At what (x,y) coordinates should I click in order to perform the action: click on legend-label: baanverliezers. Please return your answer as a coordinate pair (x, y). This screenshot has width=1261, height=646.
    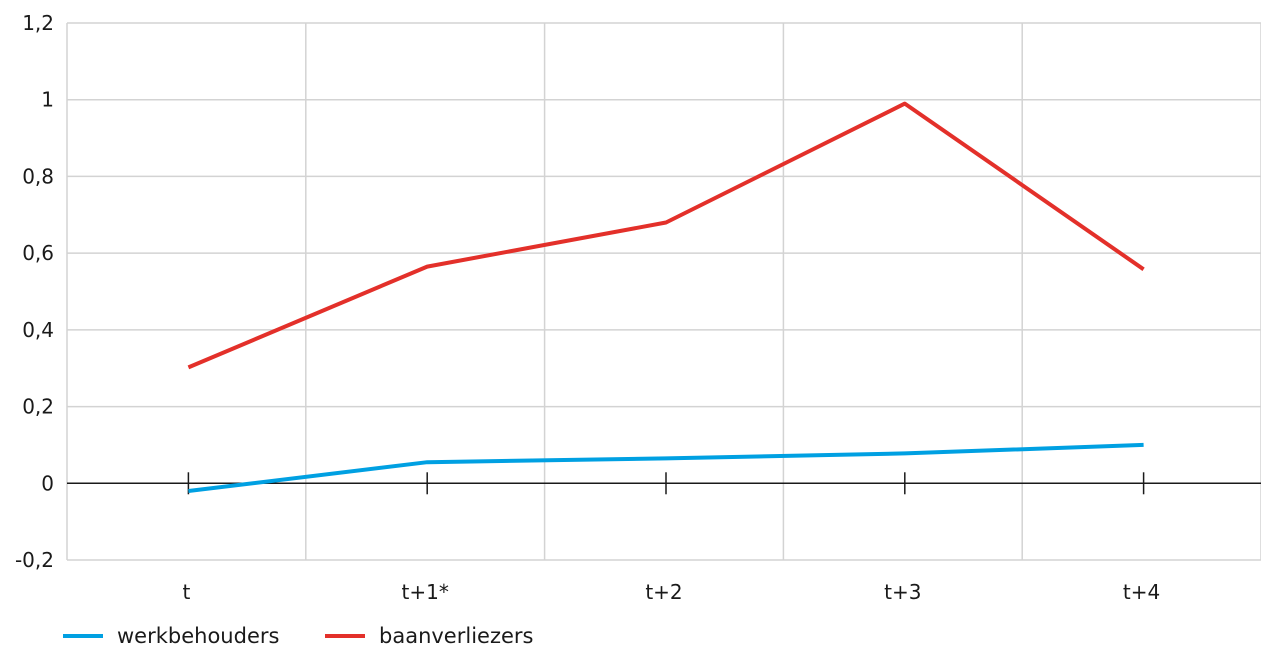
    Looking at the image, I should click on (456, 635).